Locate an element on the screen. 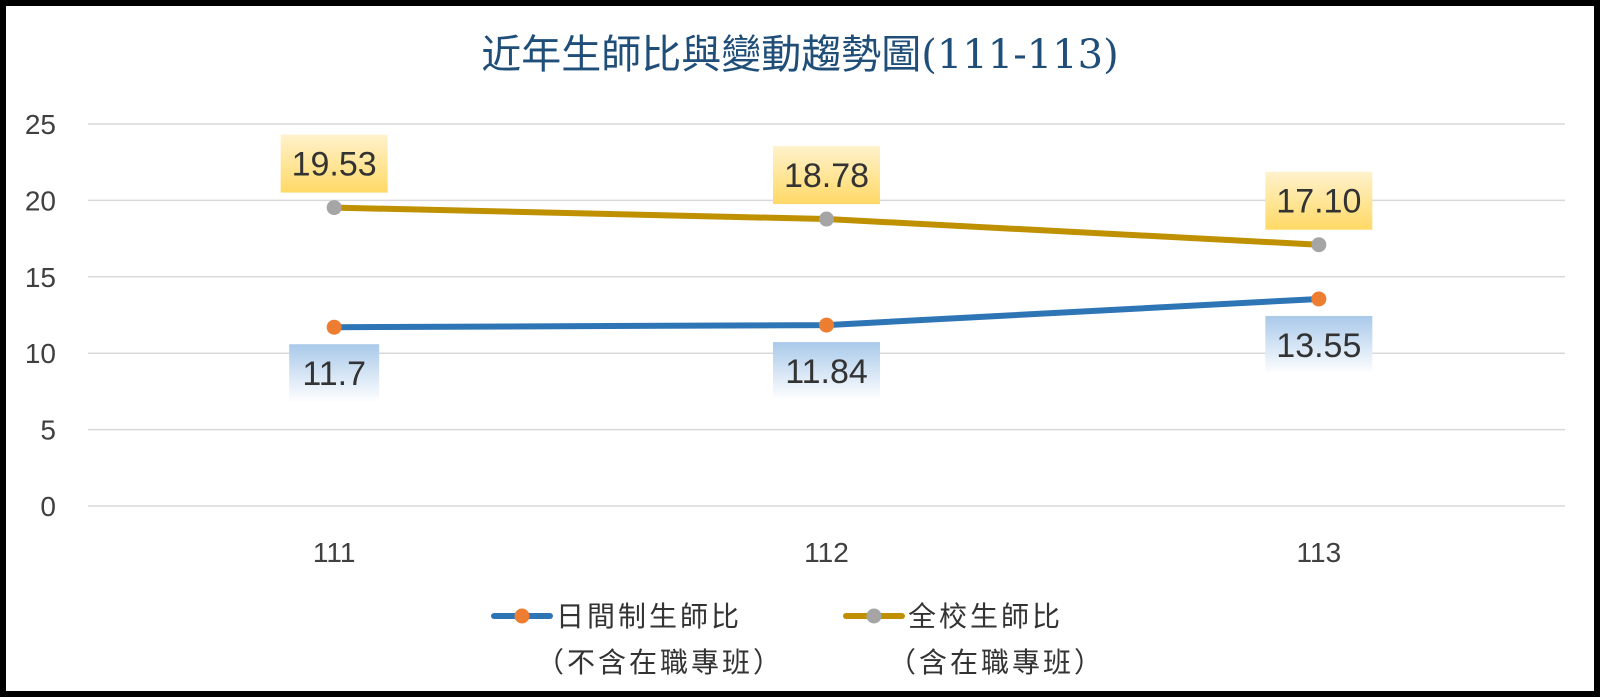  data-label: 13.55 is located at coordinates (1318, 346).